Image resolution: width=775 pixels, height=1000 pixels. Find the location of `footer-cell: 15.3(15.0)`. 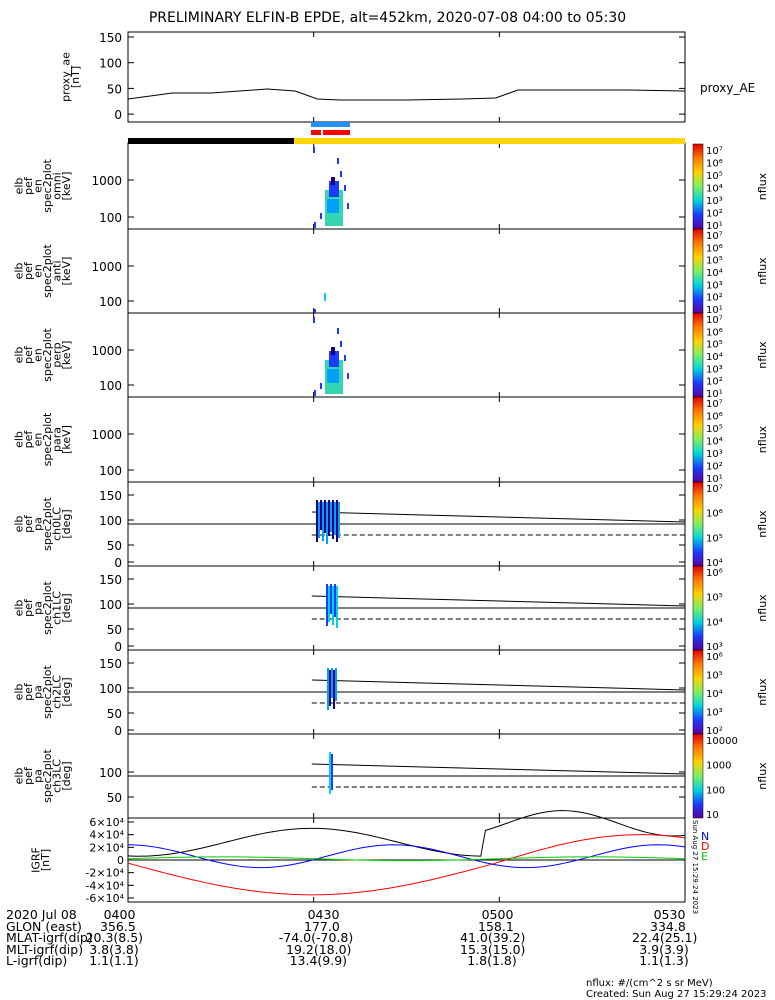

footer-cell: 15.3(15.0) is located at coordinates (493, 949).